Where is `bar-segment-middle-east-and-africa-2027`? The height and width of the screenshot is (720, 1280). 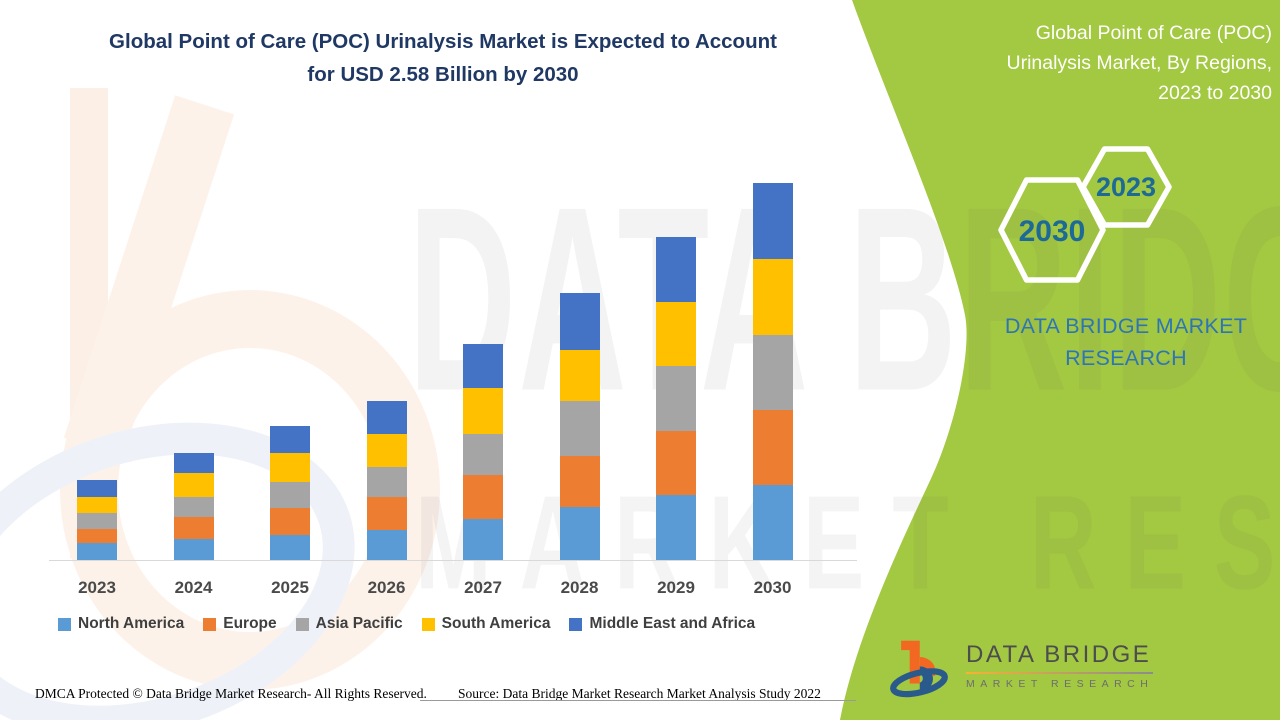
bar-segment-middle-east-and-africa-2027 is located at coordinates (483, 366).